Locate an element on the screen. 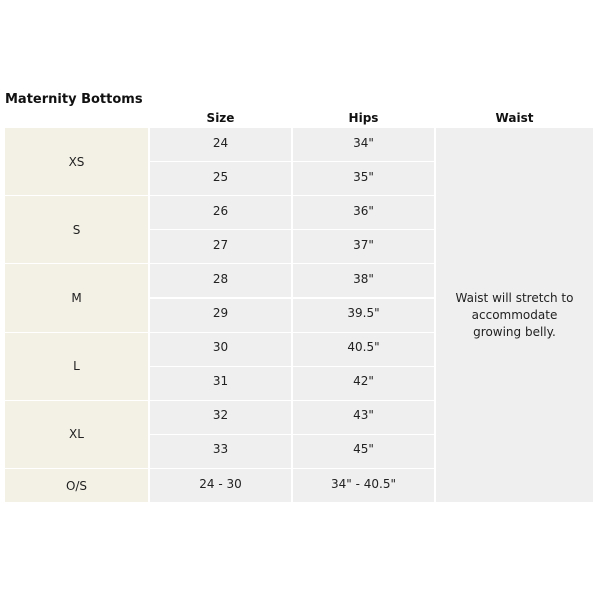  table-title: Maternity Bottoms is located at coordinates (74, 99).